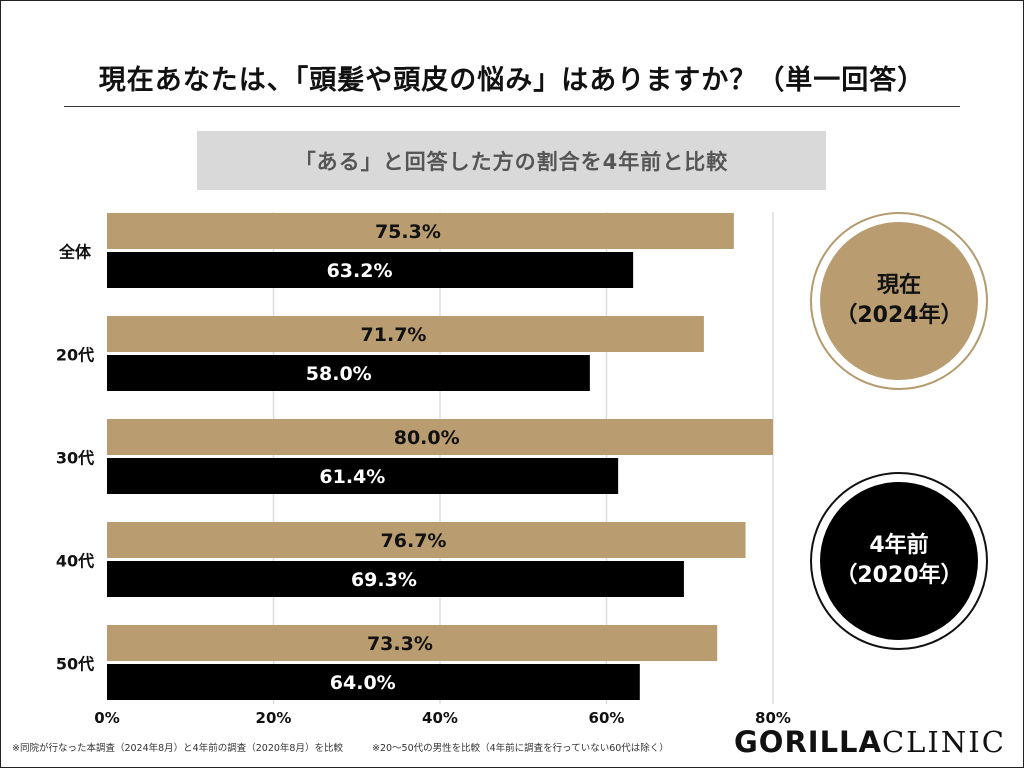 The width and height of the screenshot is (1024, 768). What do you see at coordinates (899, 315) in the screenshot?
I see `legend-current-line2: （2024年）` at bounding box center [899, 315].